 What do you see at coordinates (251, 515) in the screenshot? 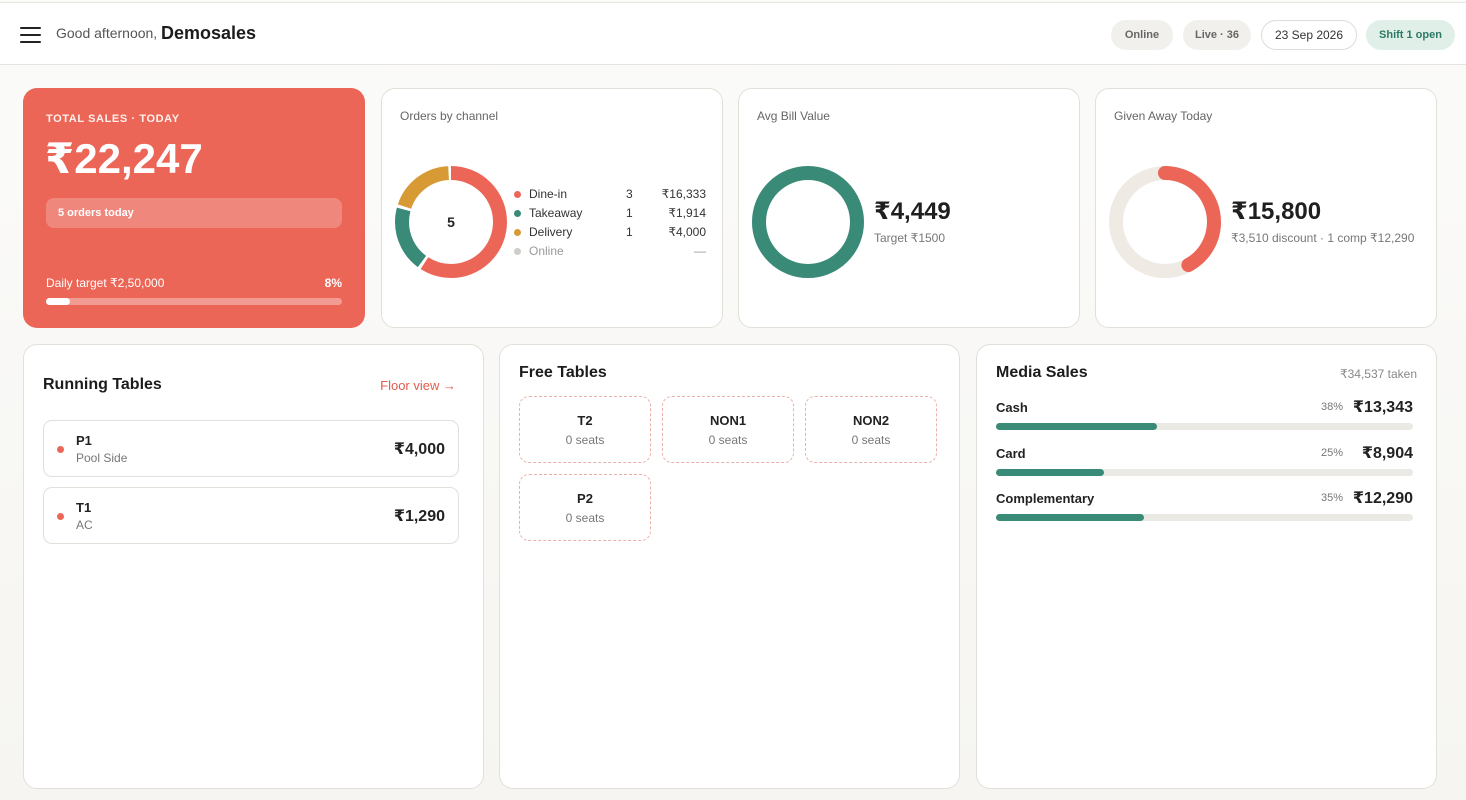
I see `running-table-row: T1 AC ₹1,290` at bounding box center [251, 515].